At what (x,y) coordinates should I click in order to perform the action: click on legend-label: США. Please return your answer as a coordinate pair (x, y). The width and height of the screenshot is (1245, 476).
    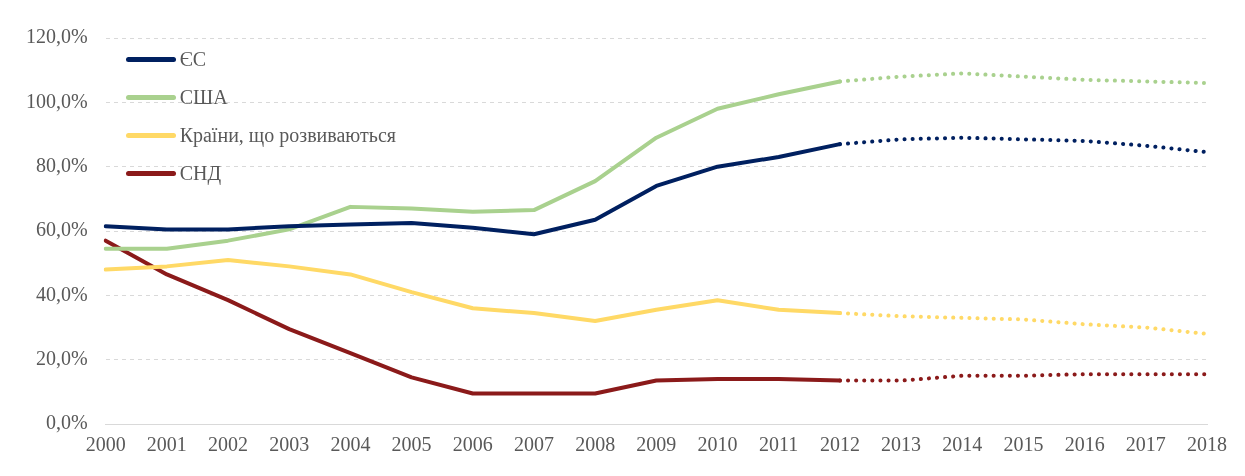
    Looking at the image, I should click on (203, 97).